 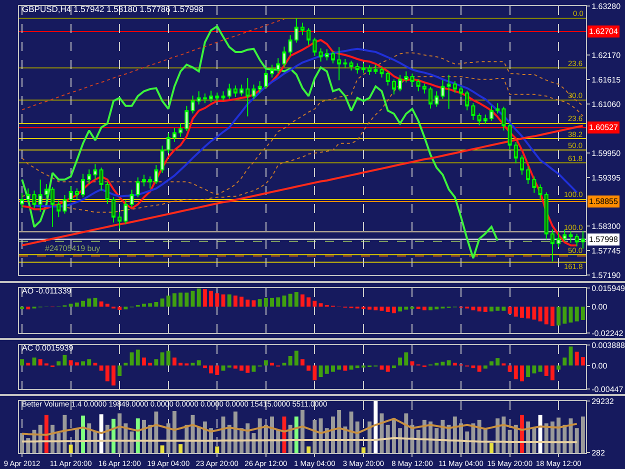 What do you see at coordinates (608, 389) in the screenshot?
I see `y-tick-label: -0.00447` at bounding box center [608, 389].